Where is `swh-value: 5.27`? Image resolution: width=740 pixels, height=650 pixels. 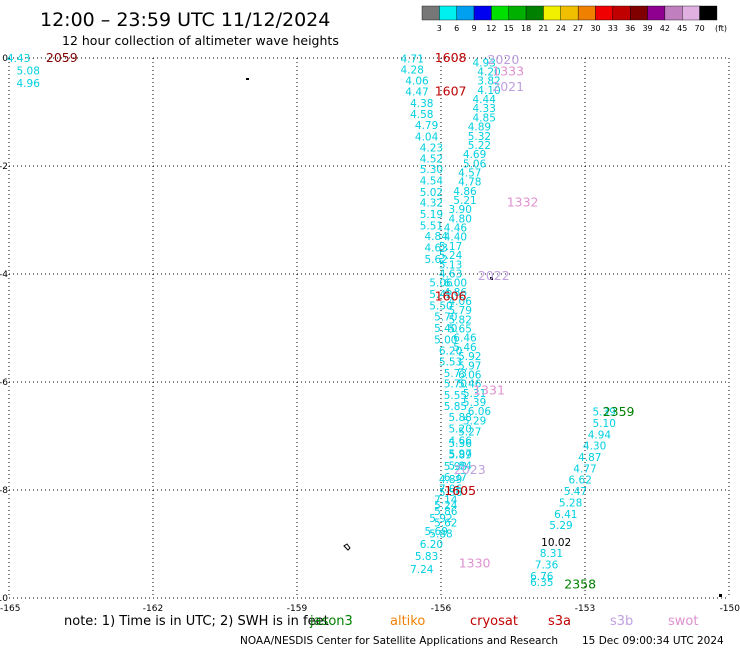
swh-value: 5.27 is located at coordinates (469, 433).